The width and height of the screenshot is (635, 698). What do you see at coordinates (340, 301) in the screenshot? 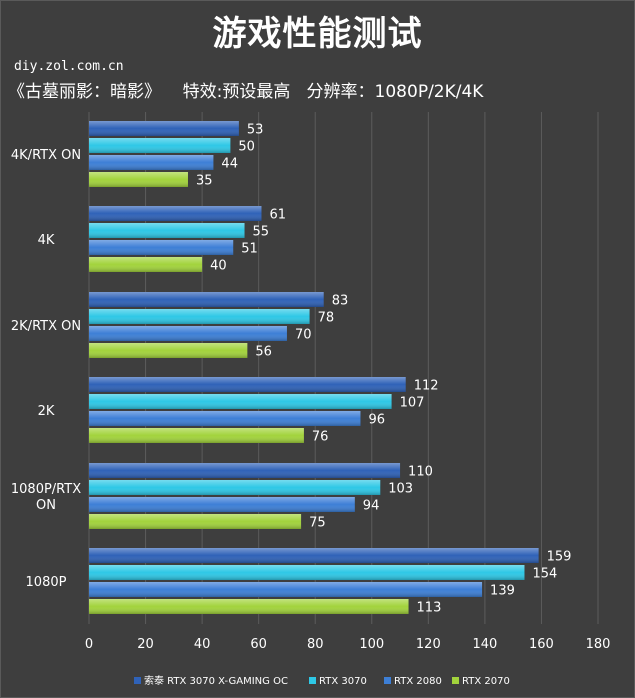
I see `data-label: 83` at bounding box center [340, 301].